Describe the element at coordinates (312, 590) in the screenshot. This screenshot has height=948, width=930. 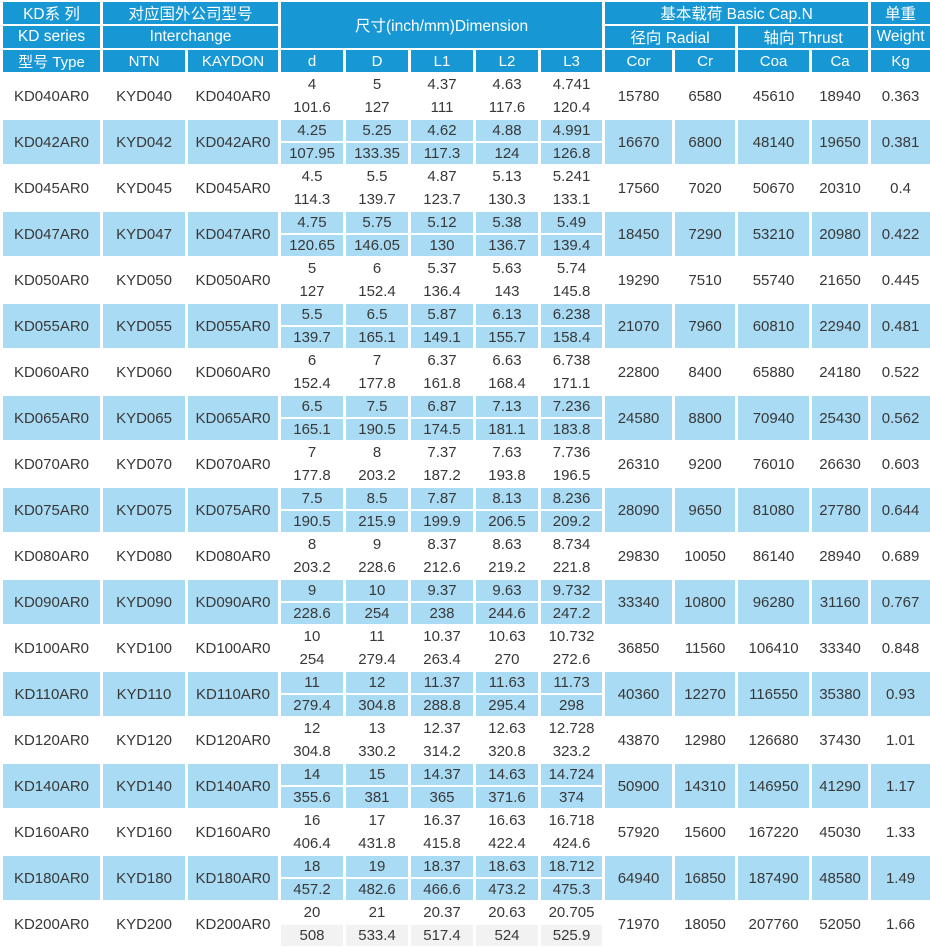
I see `dim-d-inch-cell: 9` at that location.